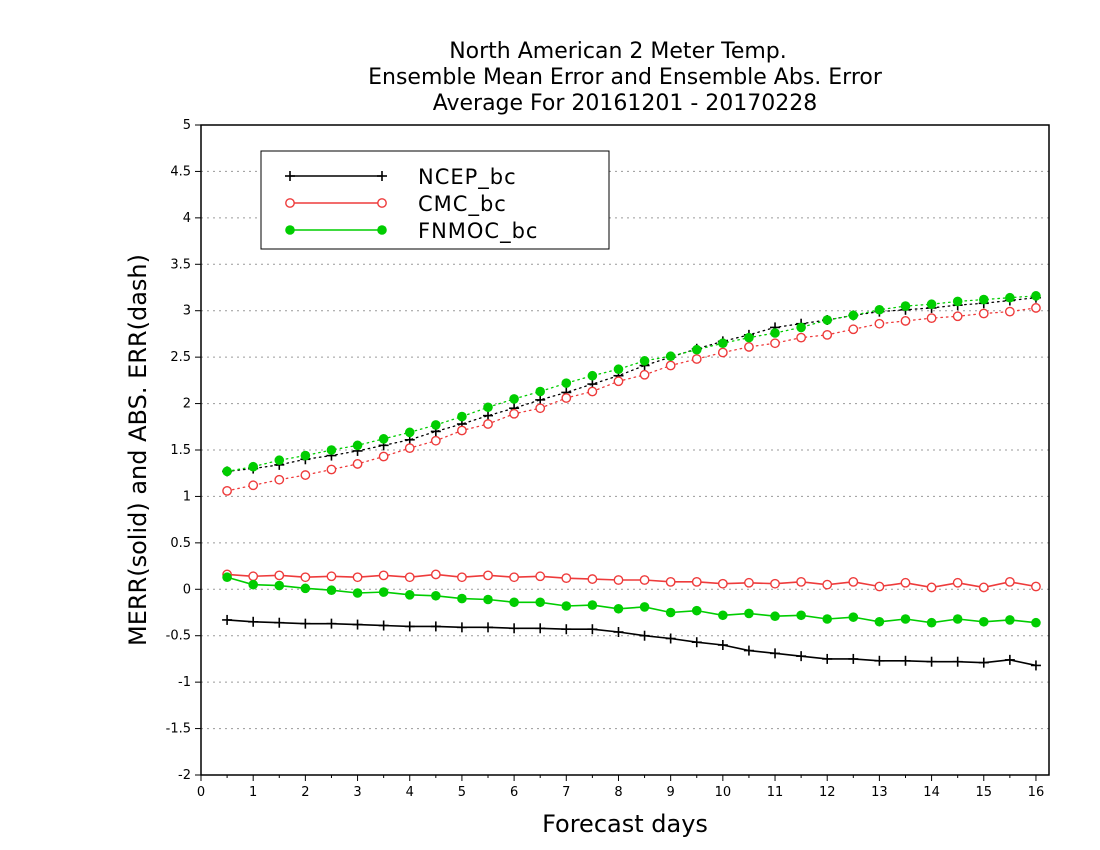 The width and height of the screenshot is (1100, 850). I want to click on series-cmc-bc-merr-line, so click(632, 581).